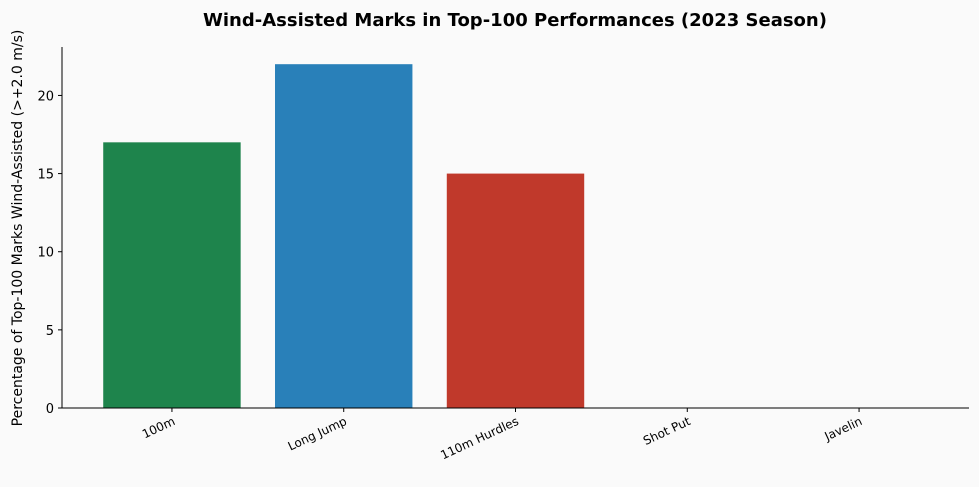 Image resolution: width=979 pixels, height=487 pixels. What do you see at coordinates (158, 427) in the screenshot?
I see `x-tick-label: 100m` at bounding box center [158, 427].